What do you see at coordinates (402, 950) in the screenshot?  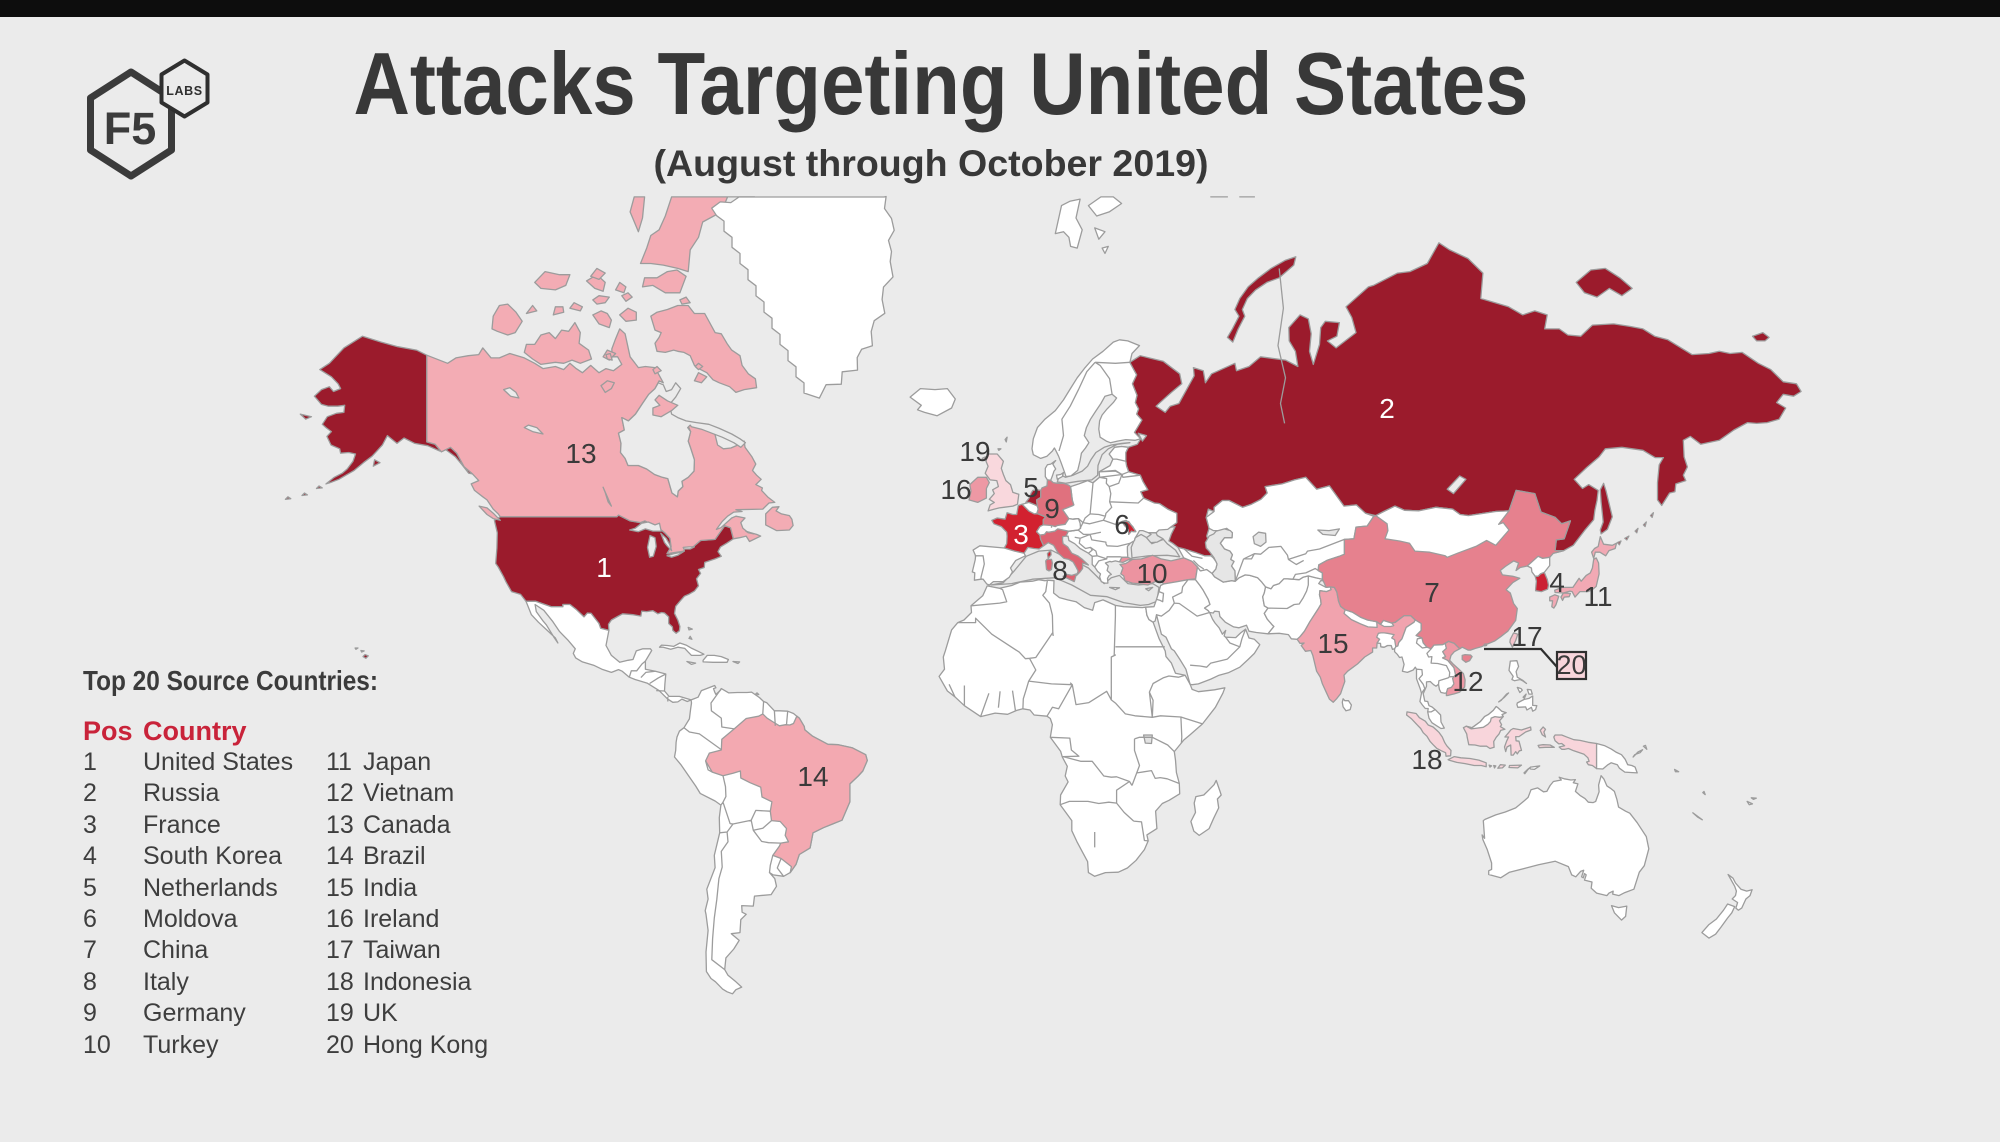 I see `svg-text: Taiwan` at bounding box center [402, 950].